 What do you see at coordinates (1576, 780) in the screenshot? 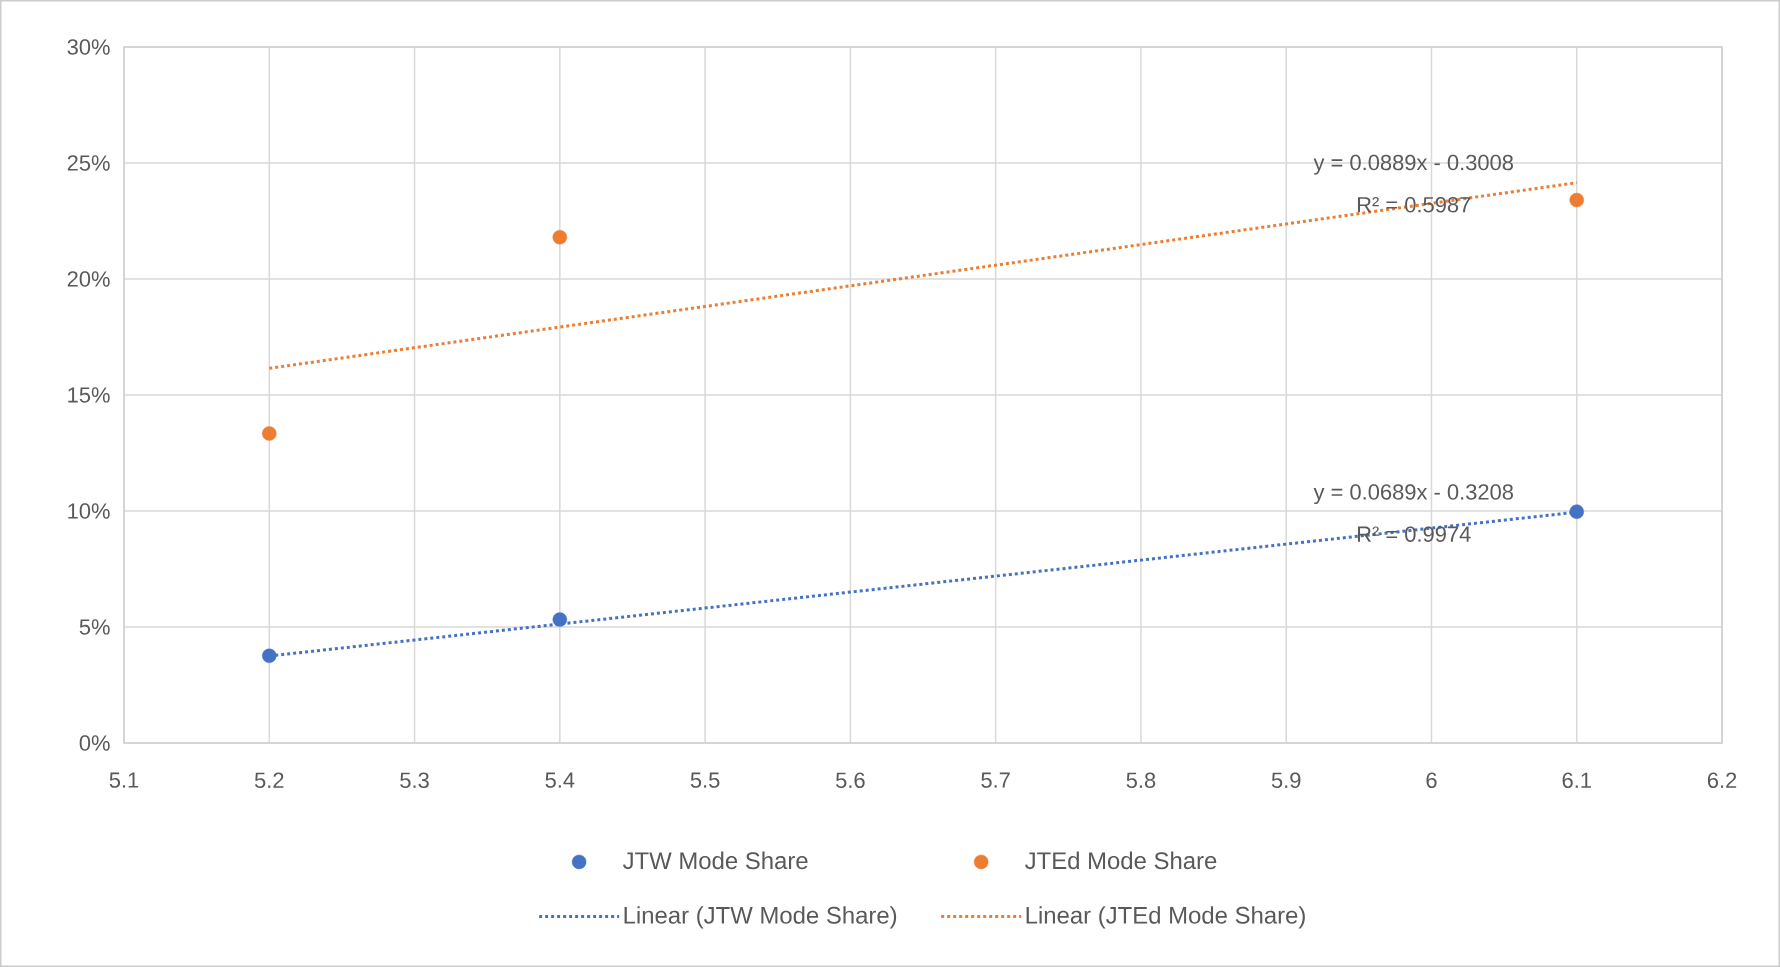
I see `x-tick-label: 6.1` at bounding box center [1576, 780].